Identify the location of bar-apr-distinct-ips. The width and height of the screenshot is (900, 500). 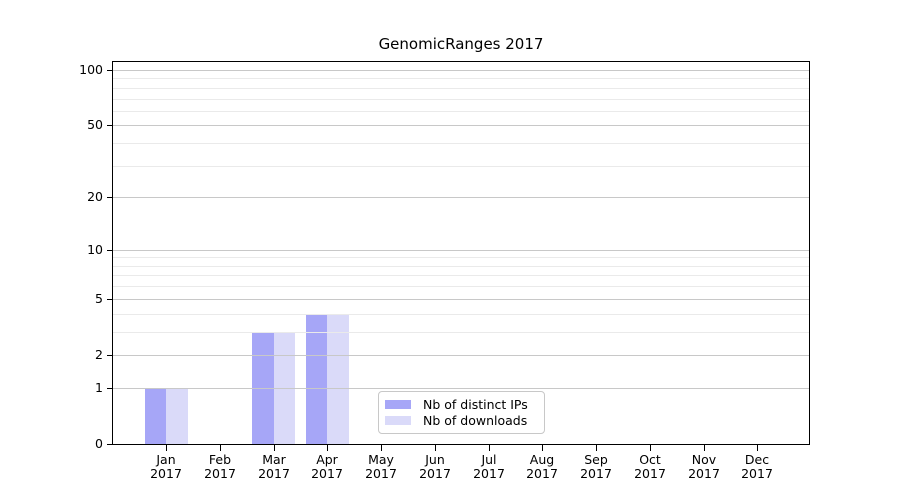
(316, 378).